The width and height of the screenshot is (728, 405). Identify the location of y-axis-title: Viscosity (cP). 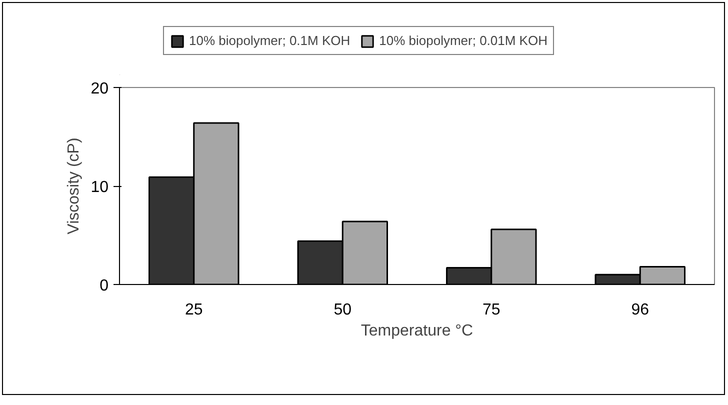
(74, 186).